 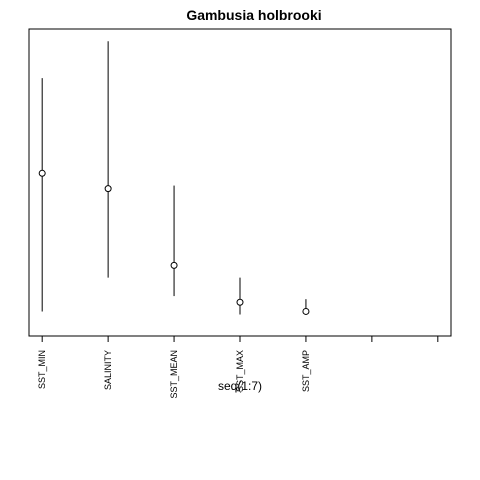 What do you see at coordinates (253, 15) in the screenshot?
I see `chart-title: Gambusia holbrooki` at bounding box center [253, 15].